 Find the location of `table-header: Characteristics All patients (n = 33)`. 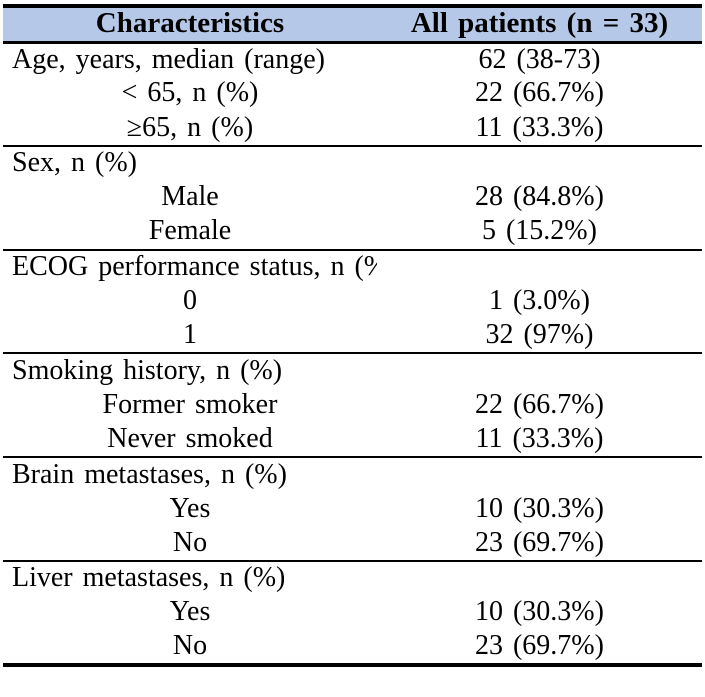

table-header: Characteristics All patients (n = 33) is located at coordinates (352, 24).